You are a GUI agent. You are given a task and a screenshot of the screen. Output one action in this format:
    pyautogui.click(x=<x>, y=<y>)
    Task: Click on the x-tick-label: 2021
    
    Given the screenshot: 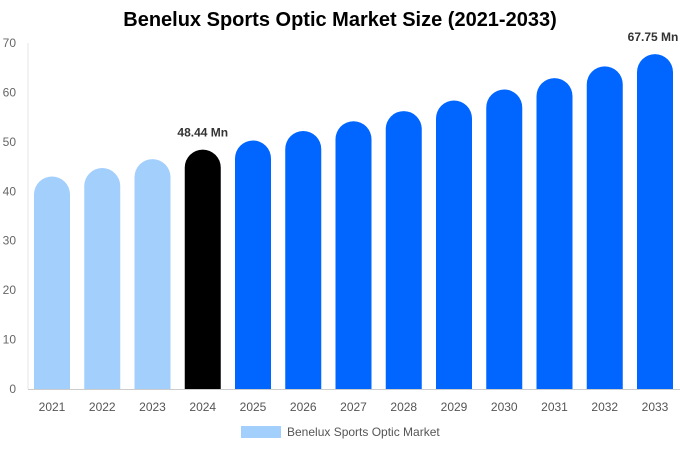 What is the action you would take?
    pyautogui.click(x=52, y=407)
    